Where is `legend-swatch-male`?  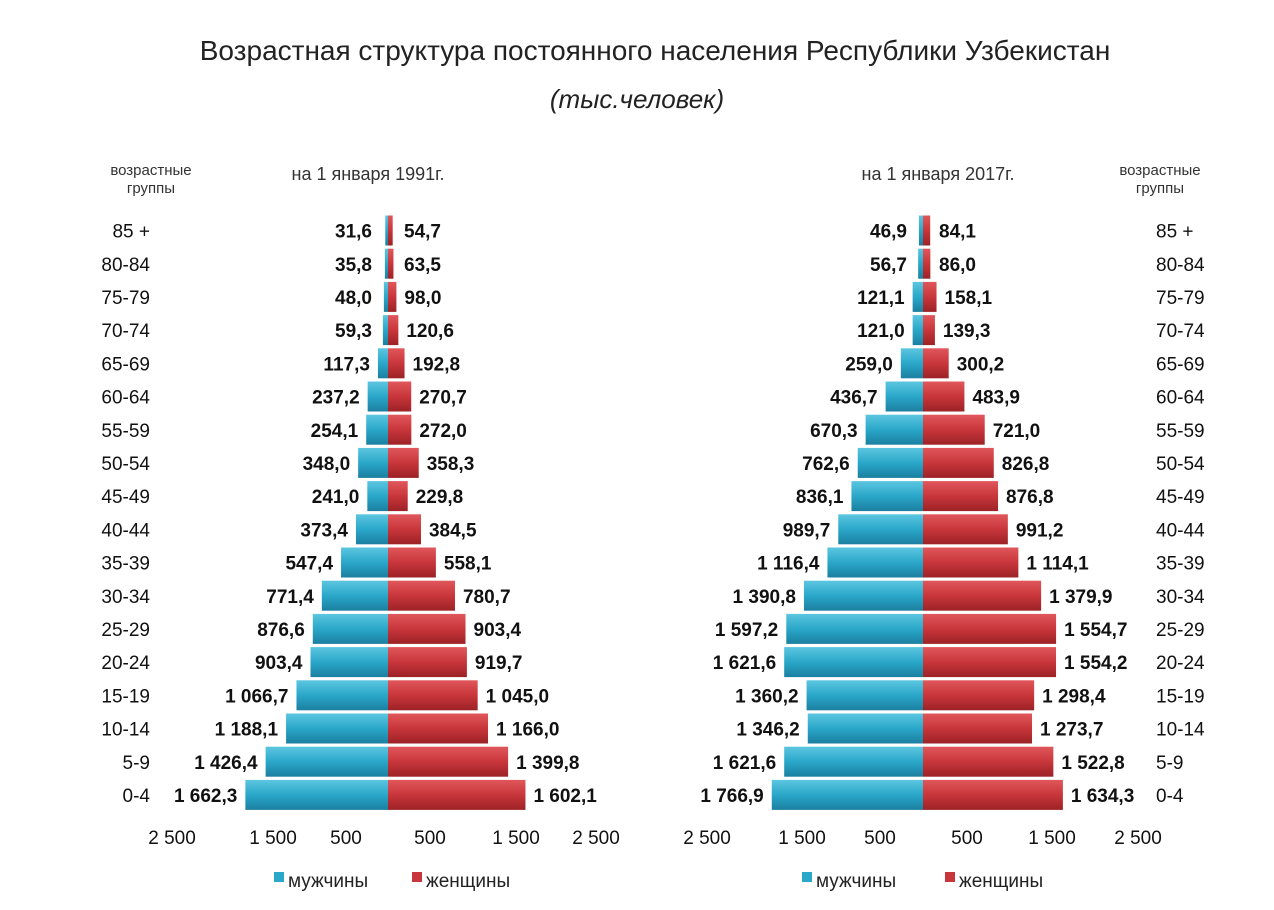 legend-swatch-male is located at coordinates (807, 877).